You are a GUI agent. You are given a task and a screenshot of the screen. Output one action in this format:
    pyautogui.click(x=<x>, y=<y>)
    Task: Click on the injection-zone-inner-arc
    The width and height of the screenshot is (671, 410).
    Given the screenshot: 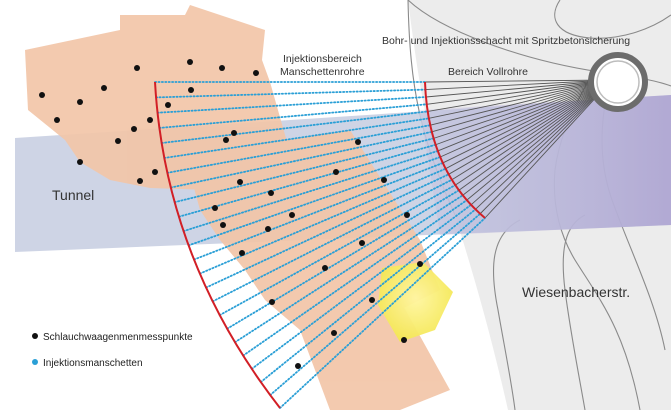 What is the action you would take?
    pyautogui.click(x=455, y=150)
    